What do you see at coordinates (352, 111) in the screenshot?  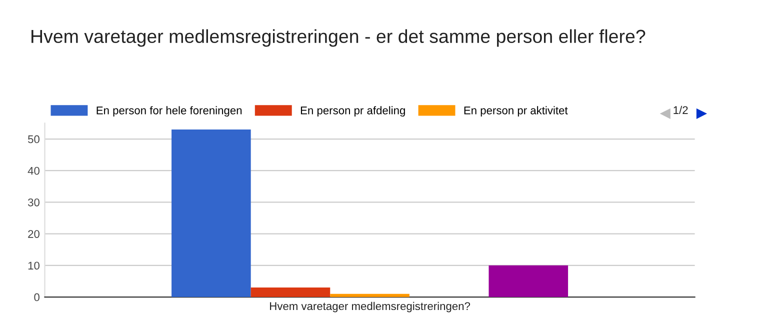 I see `legend-label: En person pr afdeling` at bounding box center [352, 111].